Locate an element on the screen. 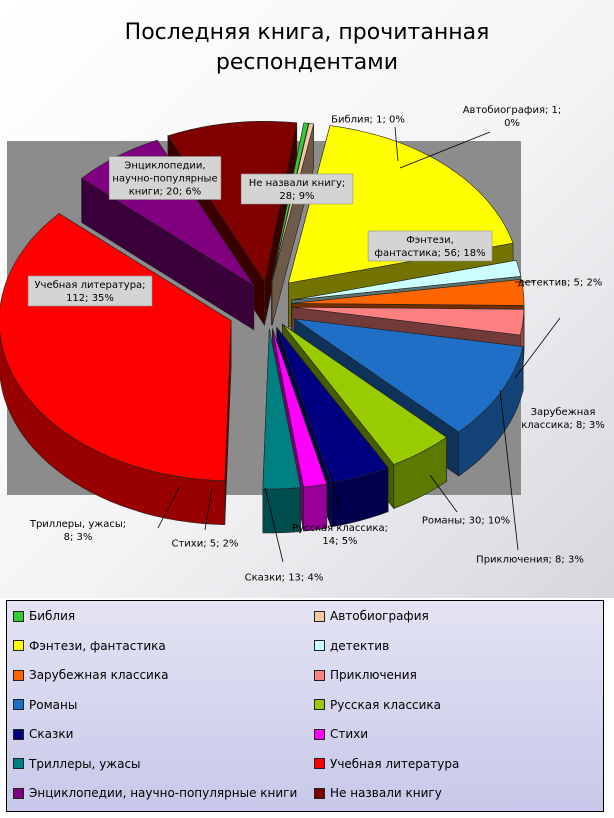 This screenshot has height=818, width=614. data-label: Зарубежная классика; 8; 3% is located at coordinates (563, 419).